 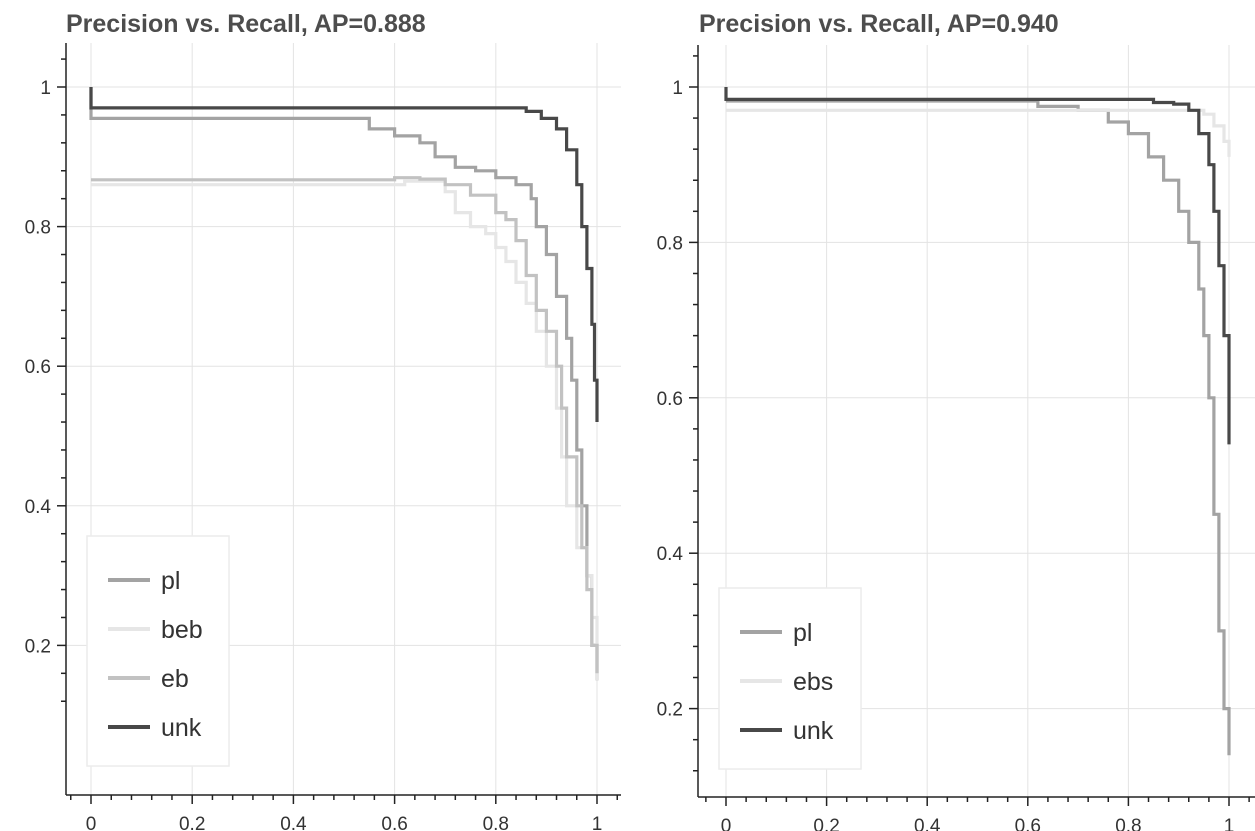 I want to click on legend-label-eb: eb, so click(x=175, y=679).